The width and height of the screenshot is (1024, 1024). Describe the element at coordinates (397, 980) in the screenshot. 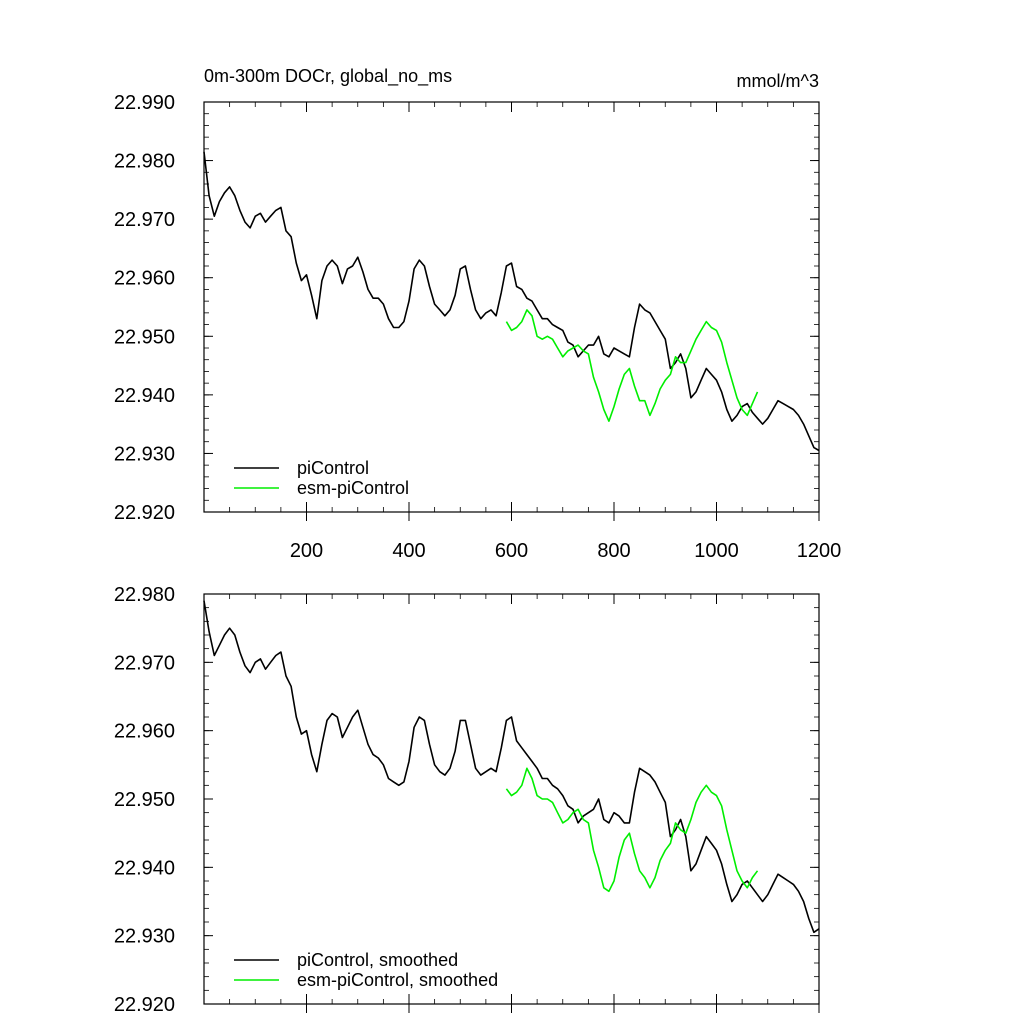

I see `legend-label: esm-piControl, smoothed` at that location.